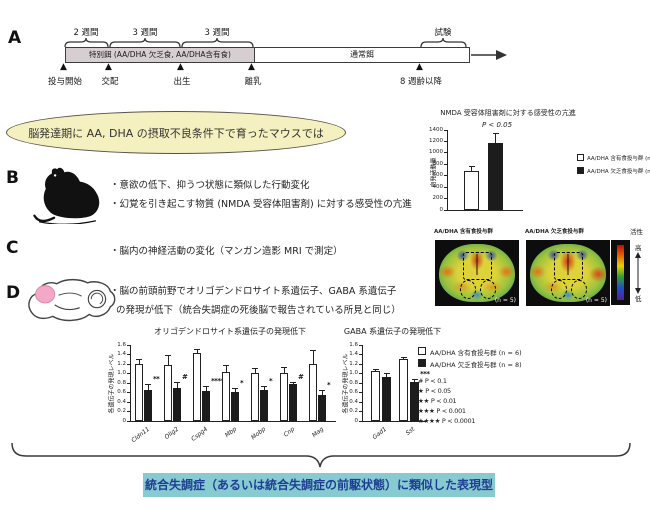 This screenshot has width=650, height=509. I want to click on bar-Olig2-s1, so click(177, 404).